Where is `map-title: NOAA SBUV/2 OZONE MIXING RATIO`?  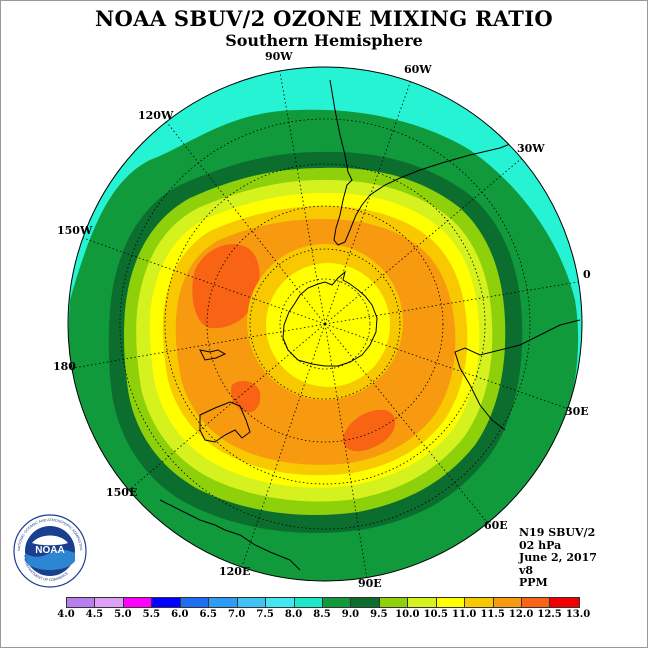 map-title: NOAA SBUV/2 OZONE MIXING RATIO is located at coordinates (324, 18).